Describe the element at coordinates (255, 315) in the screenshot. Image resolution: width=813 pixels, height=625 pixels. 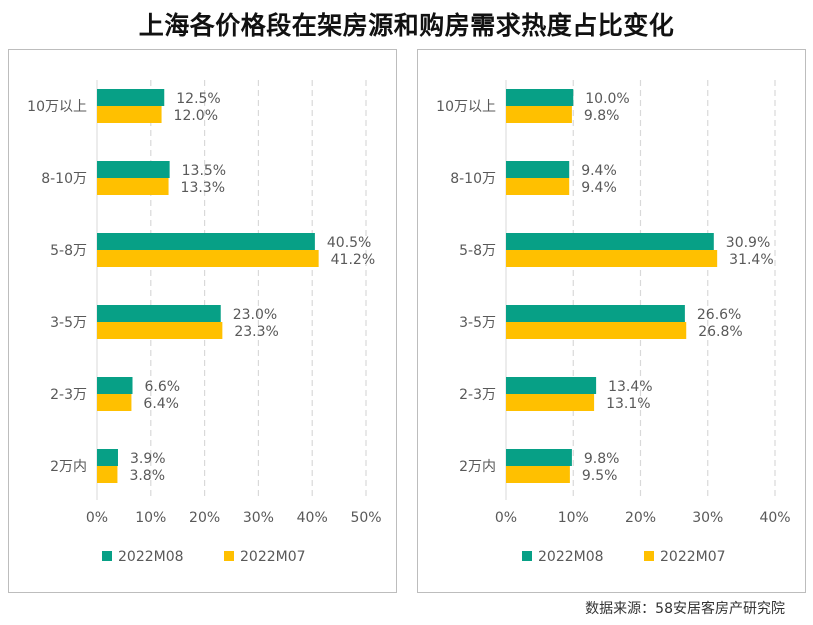
I see `data-label: 23.0%` at that location.